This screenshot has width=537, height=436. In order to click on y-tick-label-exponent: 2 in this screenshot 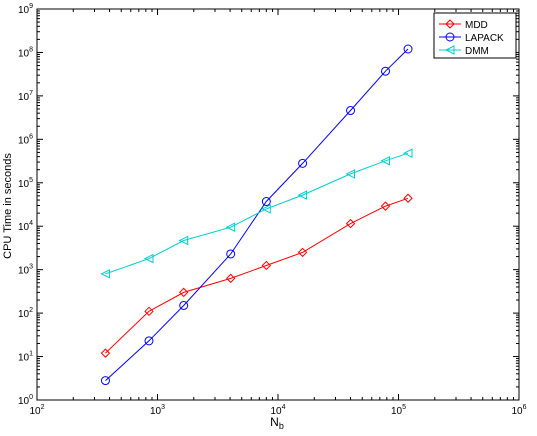, I will do `click(31, 310)`.